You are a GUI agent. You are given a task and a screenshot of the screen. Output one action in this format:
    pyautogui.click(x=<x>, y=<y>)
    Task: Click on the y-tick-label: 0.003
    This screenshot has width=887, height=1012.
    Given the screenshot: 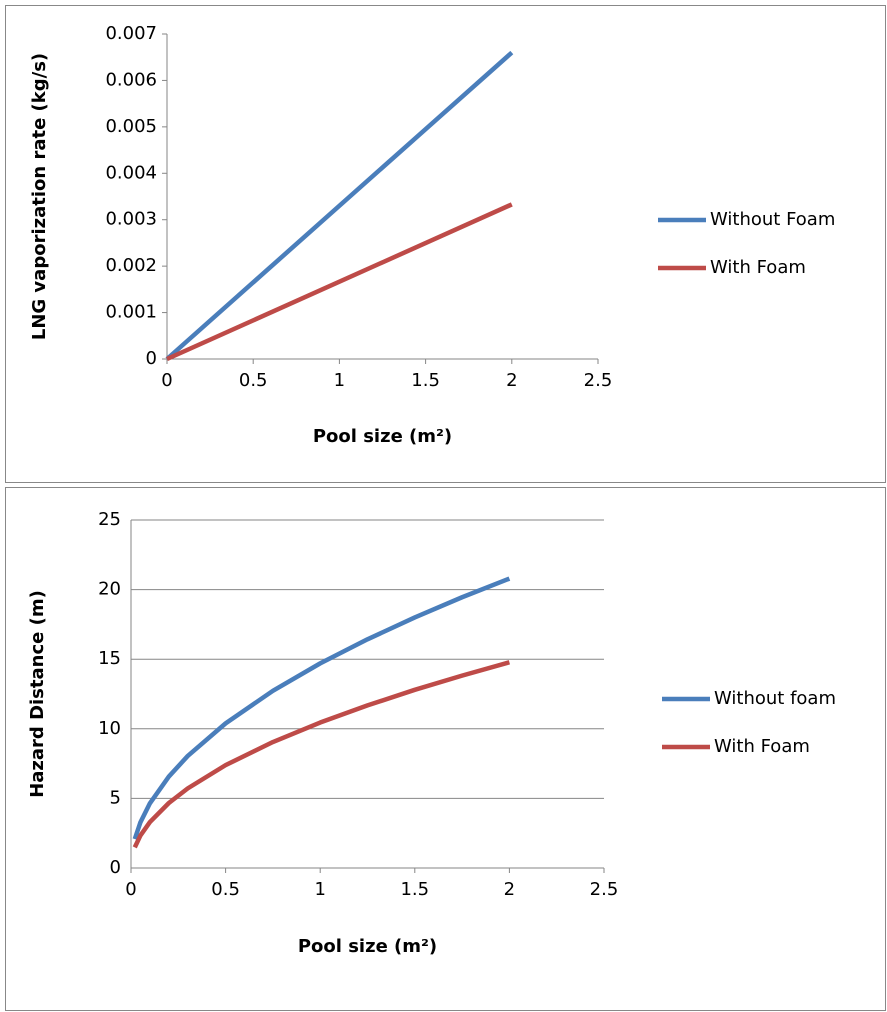 What is the action you would take?
    pyautogui.click(x=131, y=219)
    